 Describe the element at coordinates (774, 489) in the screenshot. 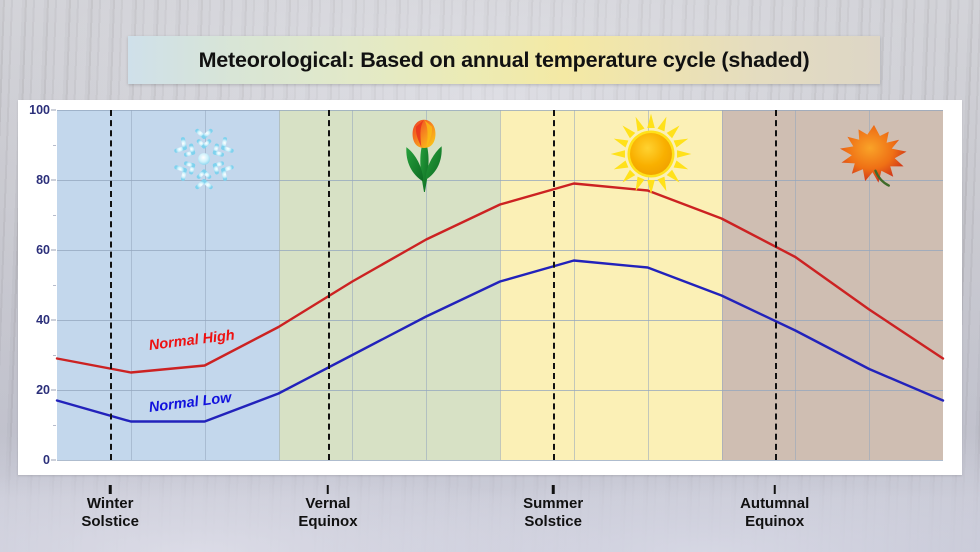

I see `event-tick-autumnal-equinox` at that location.